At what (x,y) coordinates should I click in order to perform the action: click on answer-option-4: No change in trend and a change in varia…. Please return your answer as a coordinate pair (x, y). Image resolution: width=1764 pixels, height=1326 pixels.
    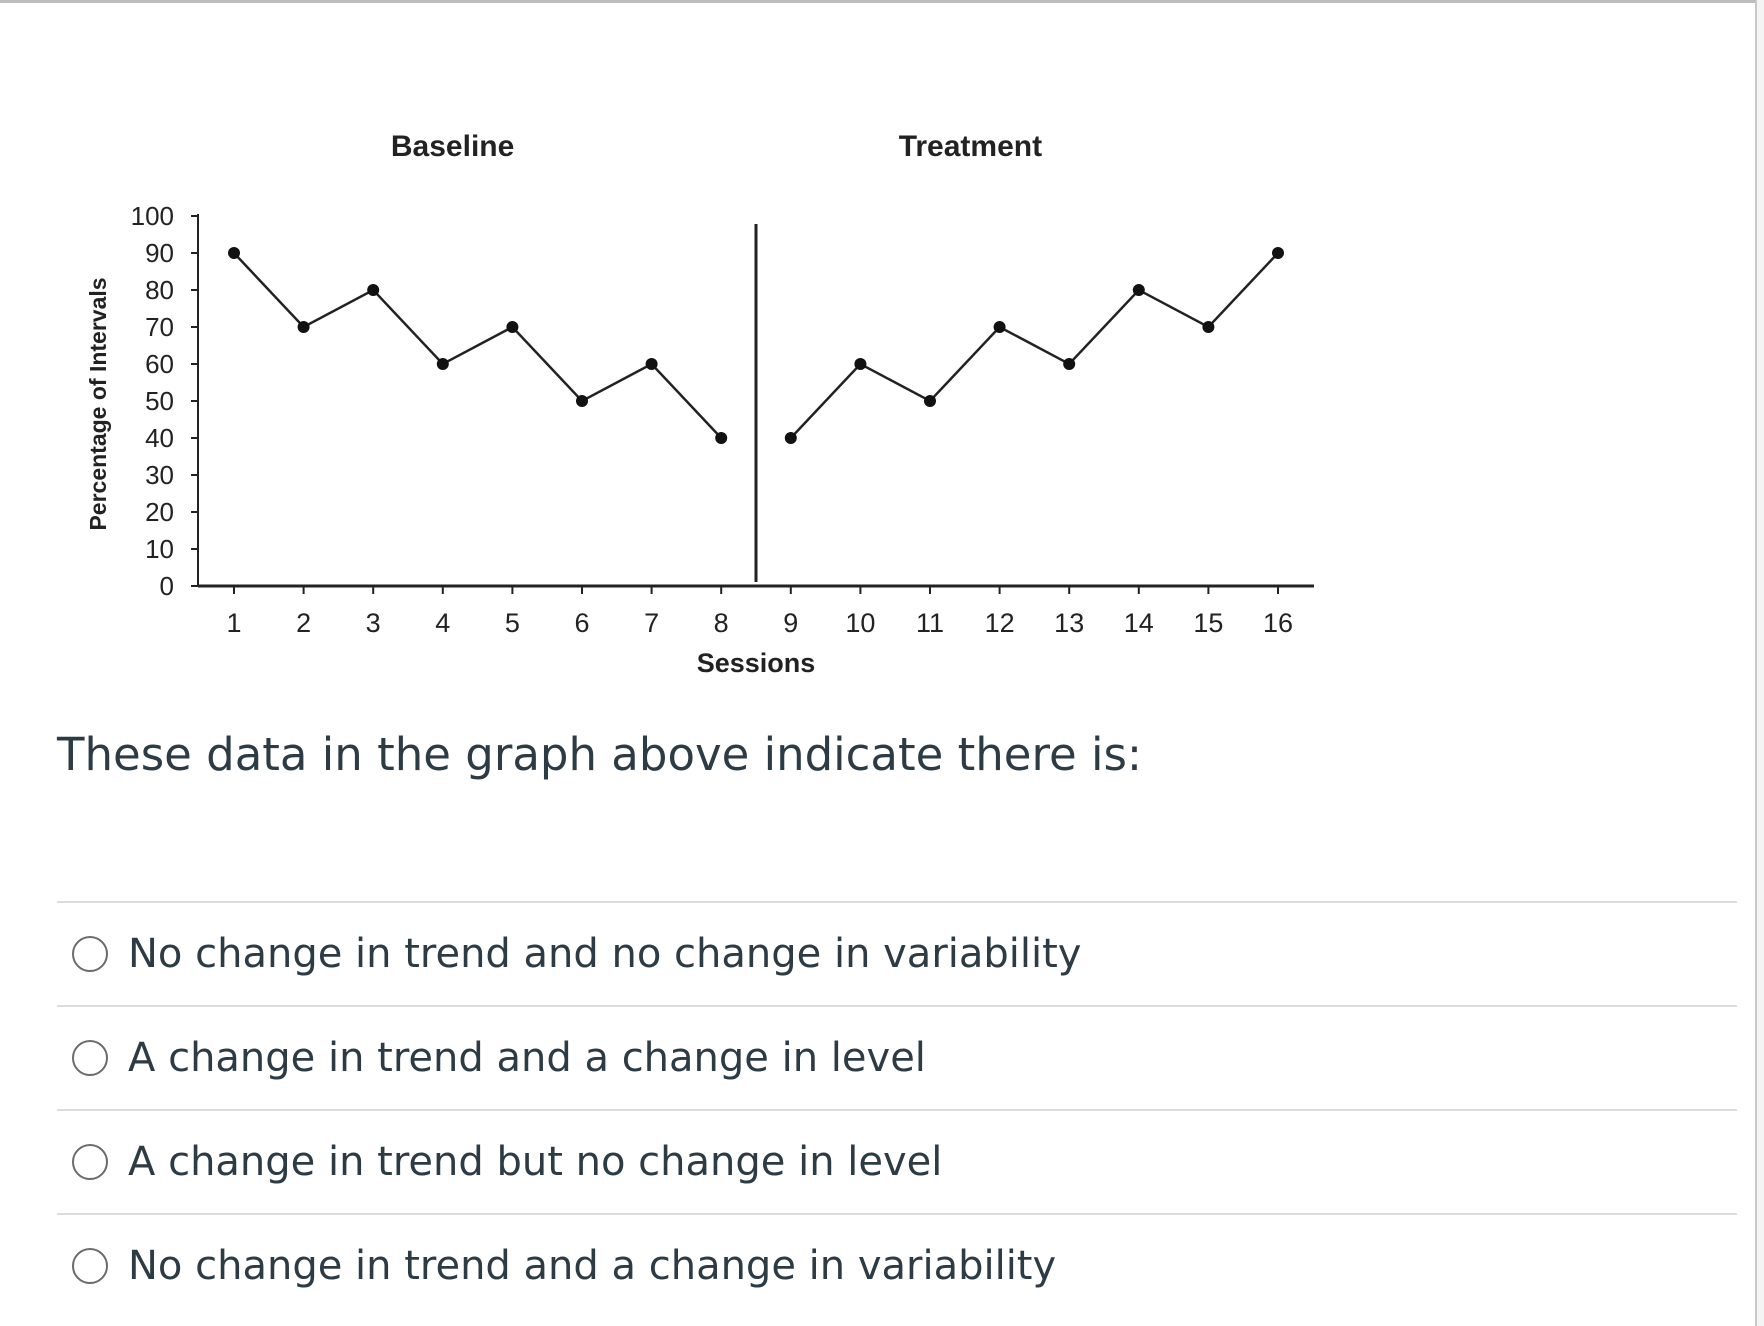
    Looking at the image, I should click on (897, 1265).